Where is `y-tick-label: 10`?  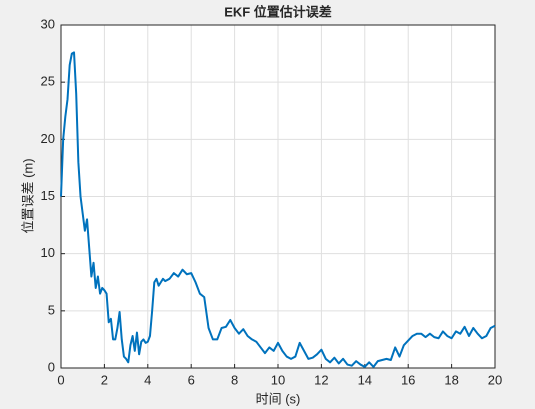
y-tick-label: 10 is located at coordinates (48, 252).